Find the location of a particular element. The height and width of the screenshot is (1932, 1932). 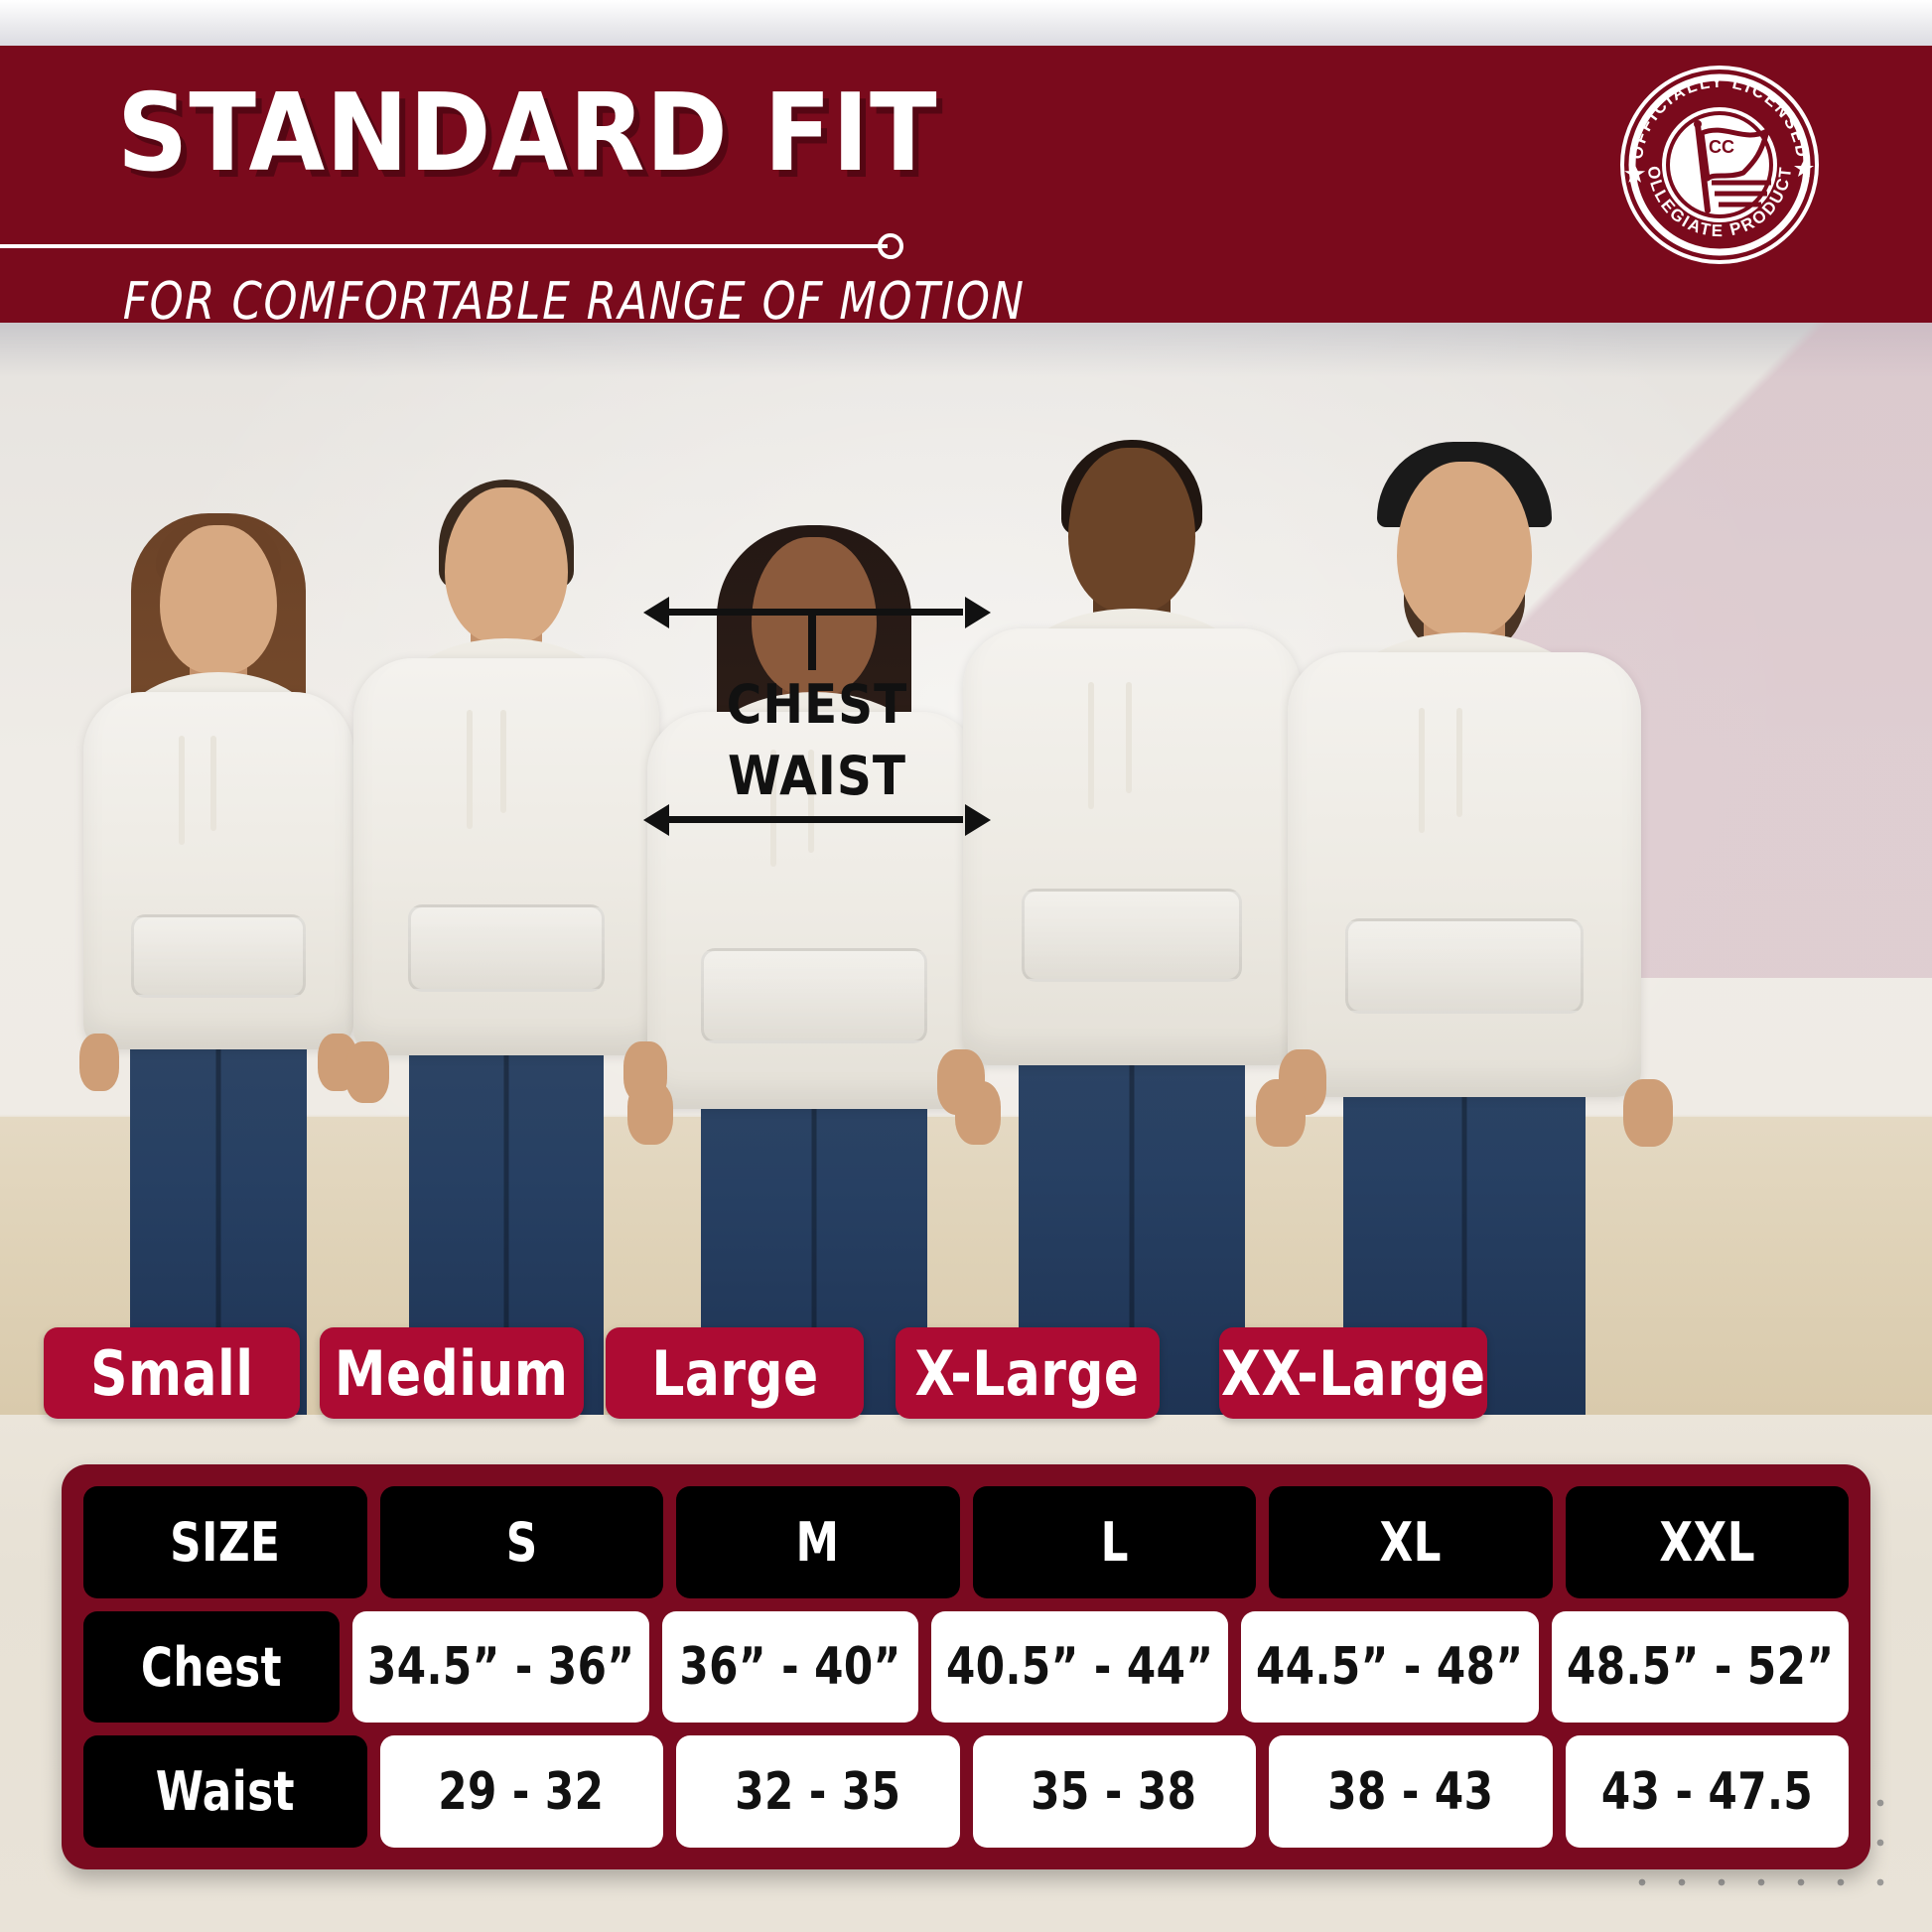

table-header-cell-m: M is located at coordinates (818, 1542).